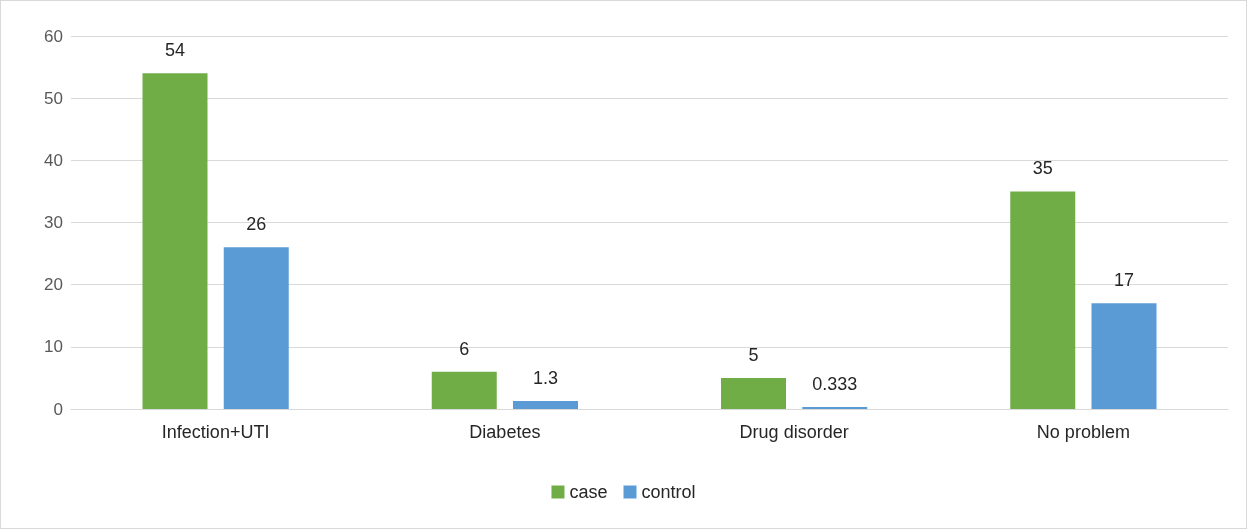 The width and height of the screenshot is (1247, 529). I want to click on data-label: 26, so click(256, 224).